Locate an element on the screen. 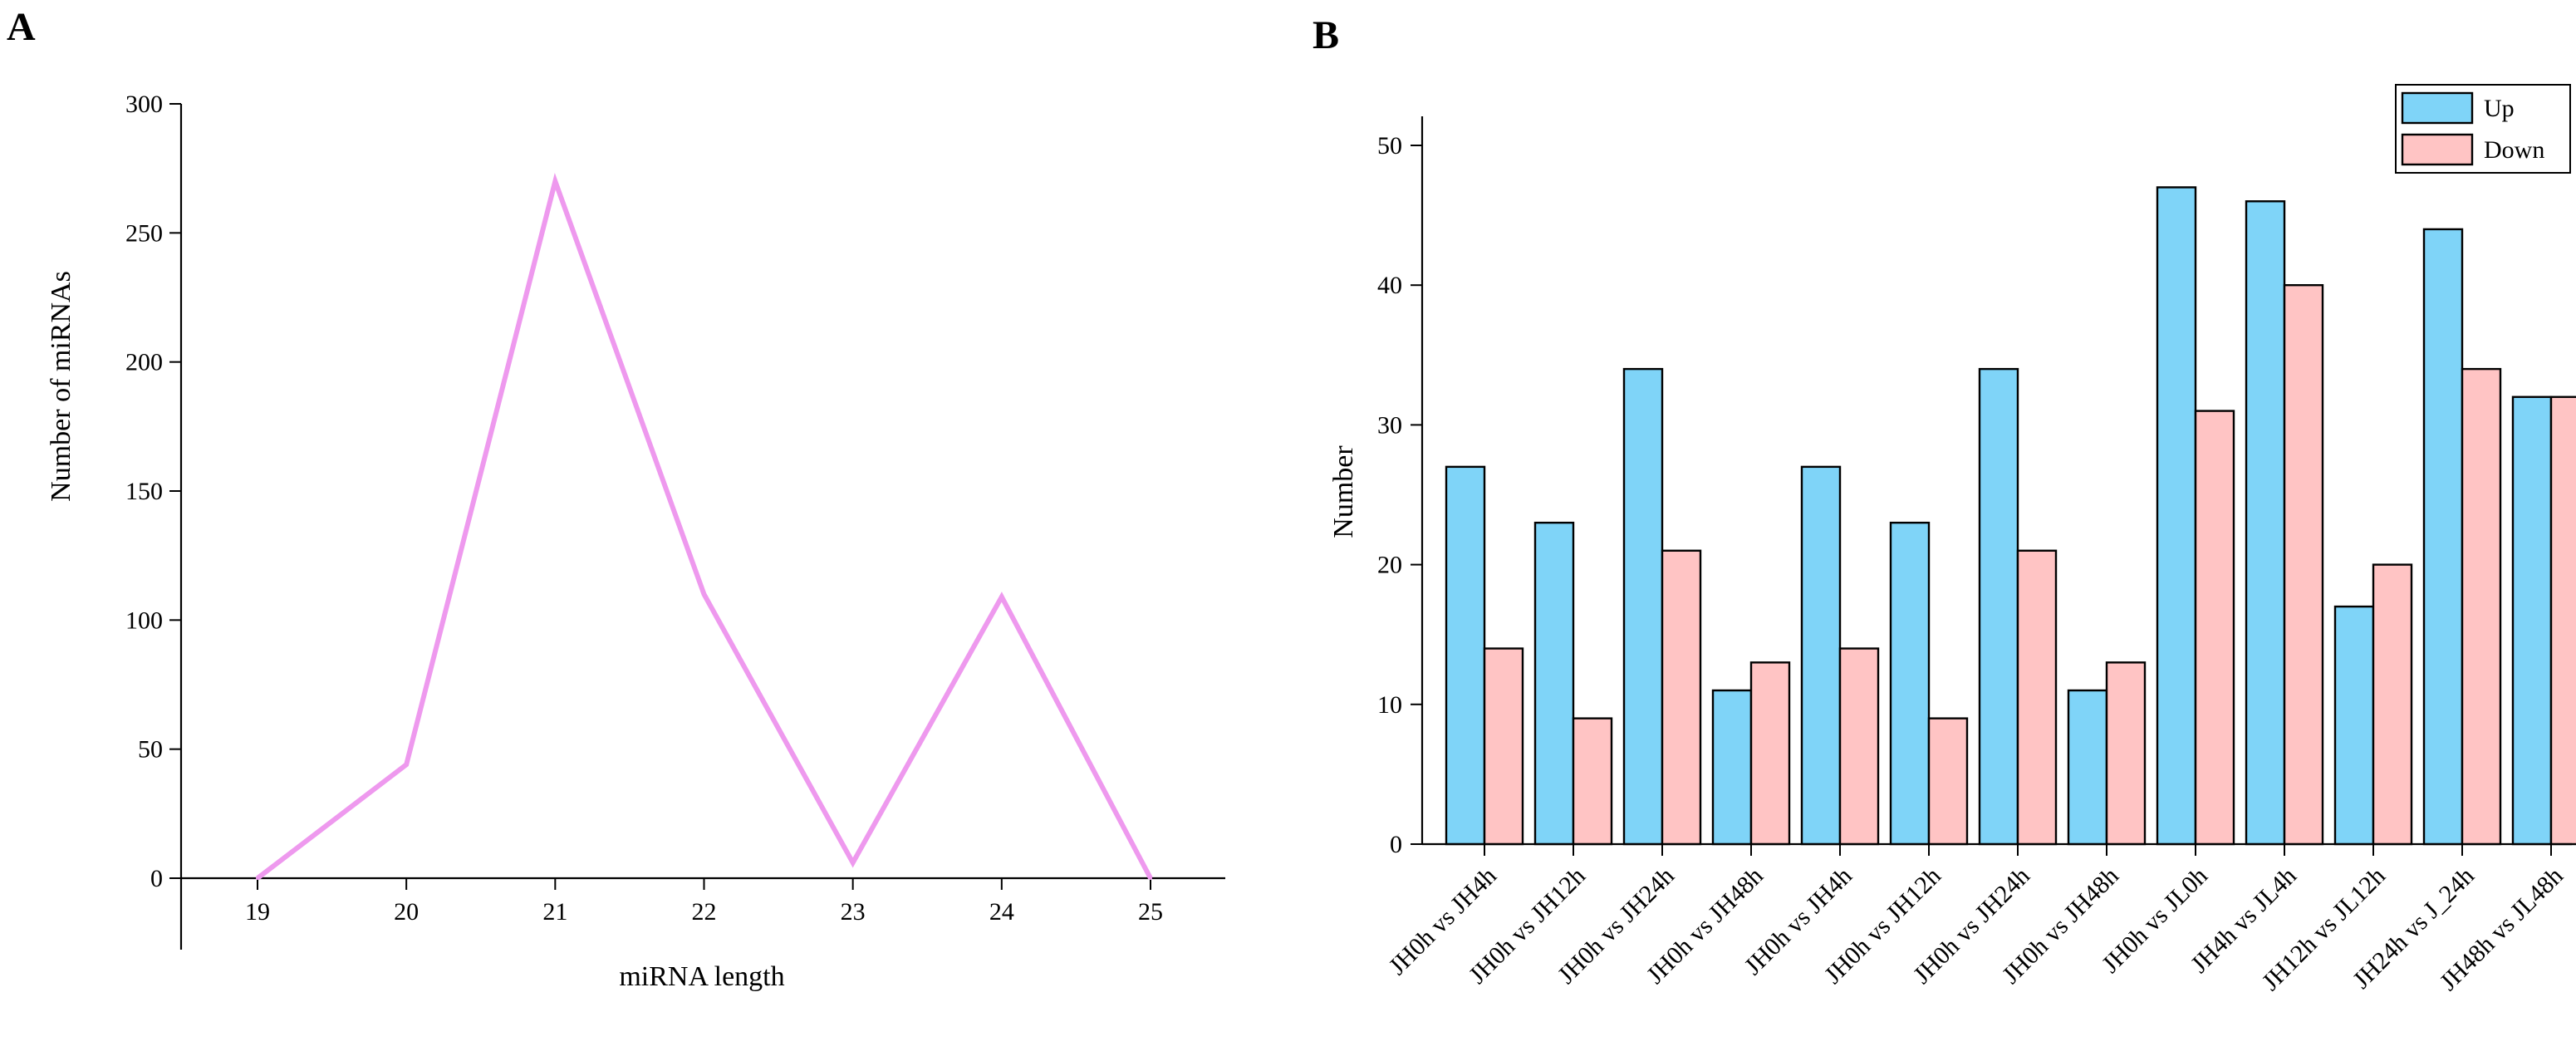 This screenshot has height=1056, width=2576. panel-a-x-tick-label: 24 is located at coordinates (1001, 912).